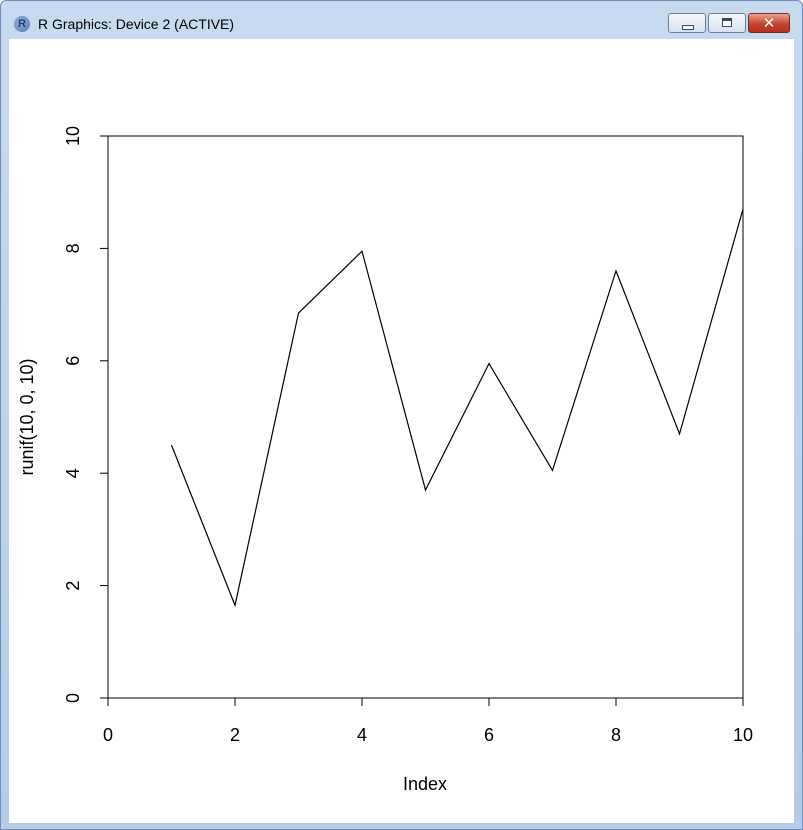 This screenshot has width=803, height=830. Describe the element at coordinates (108, 735) in the screenshot. I see `x-tick-label: 0` at that location.